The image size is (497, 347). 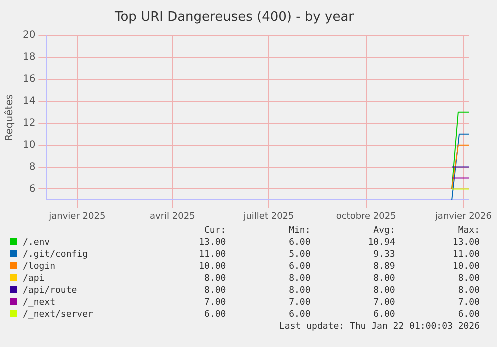 What do you see at coordinates (29, 80) in the screenshot?
I see `y-tick-label: 16` at bounding box center [29, 80].